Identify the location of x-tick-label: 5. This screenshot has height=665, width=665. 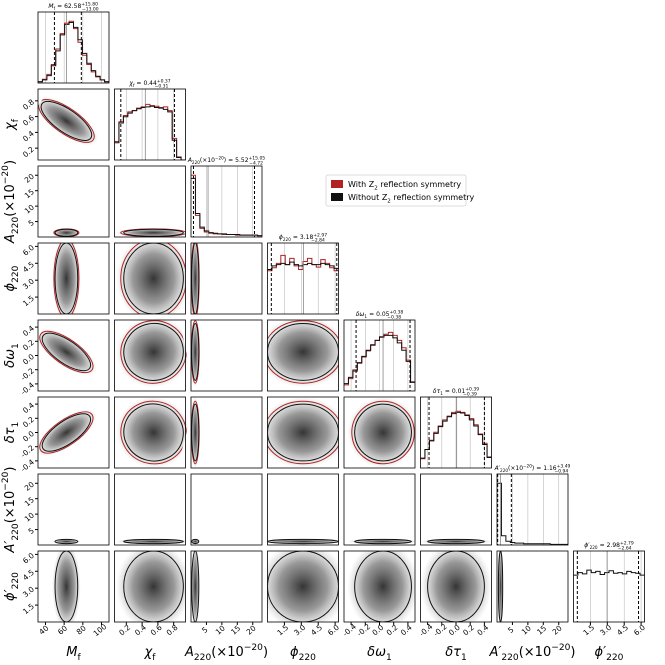
(511, 630).